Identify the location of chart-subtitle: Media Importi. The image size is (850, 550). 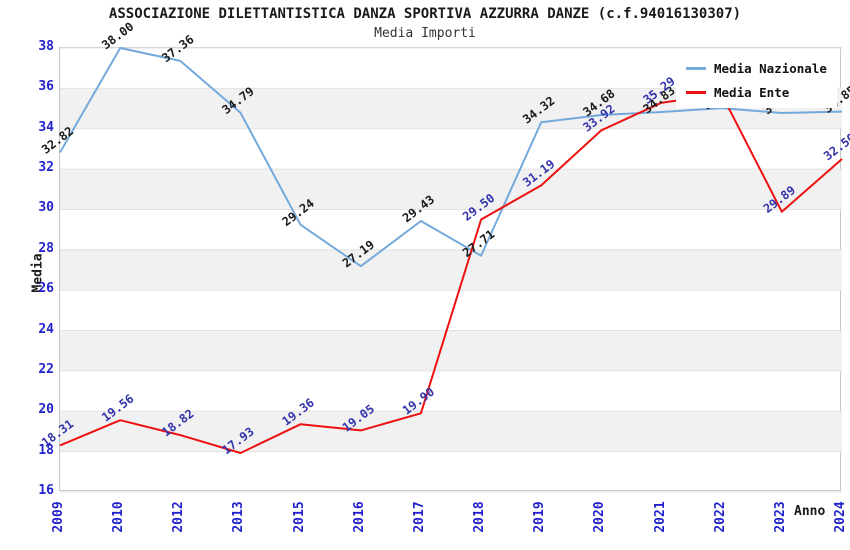
(425, 33).